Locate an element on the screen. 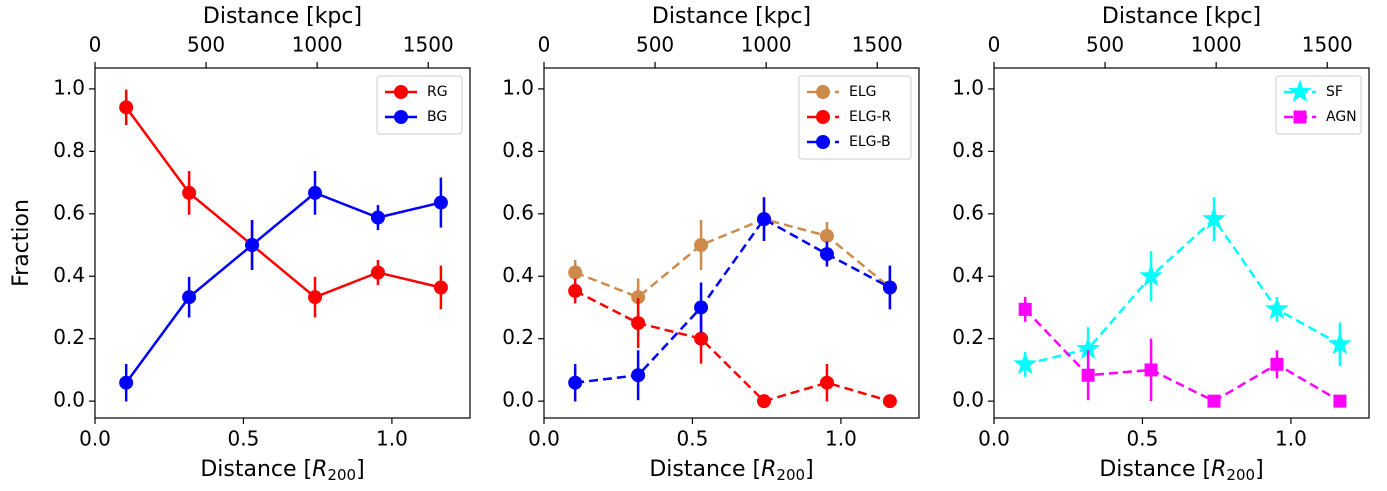  x-tick-label: 0.5 is located at coordinates (693, 439).